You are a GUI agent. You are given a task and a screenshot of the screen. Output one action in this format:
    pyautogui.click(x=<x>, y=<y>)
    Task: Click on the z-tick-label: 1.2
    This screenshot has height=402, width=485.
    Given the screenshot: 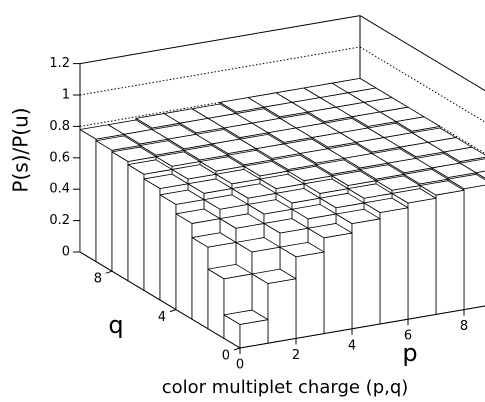 What is the action you would take?
    pyautogui.click(x=59, y=63)
    